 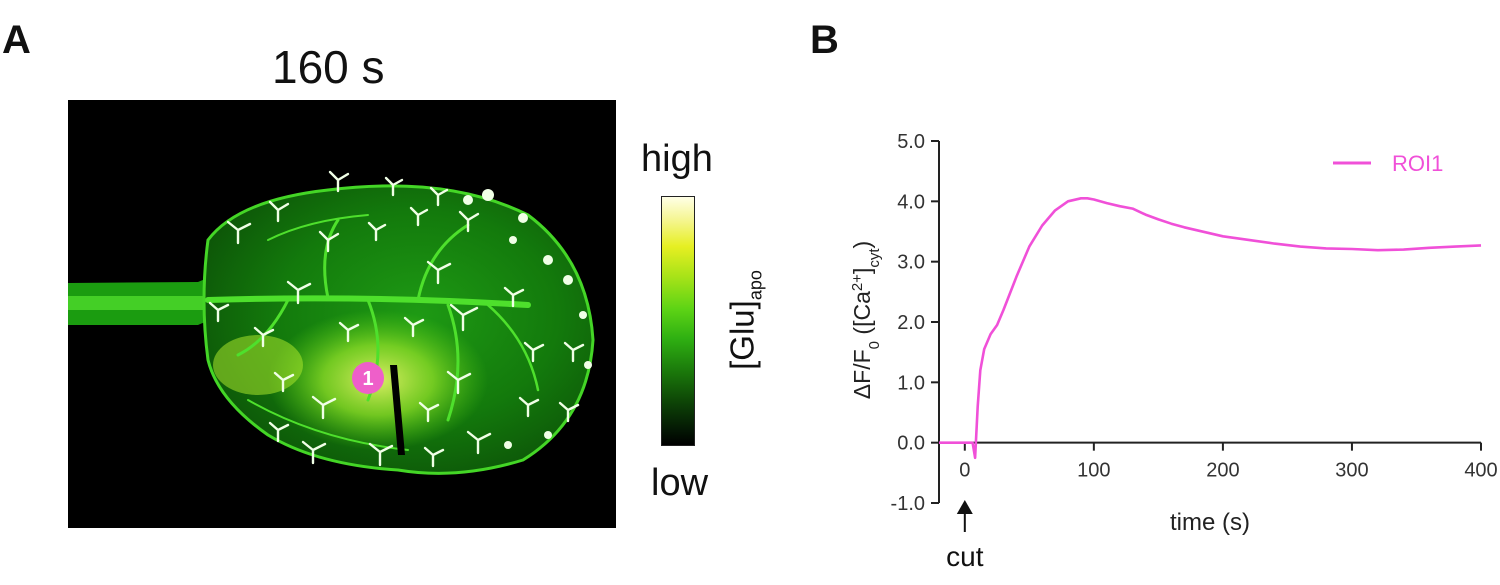 I want to click on chart-legend: ROI1, so click(x=1388, y=163).